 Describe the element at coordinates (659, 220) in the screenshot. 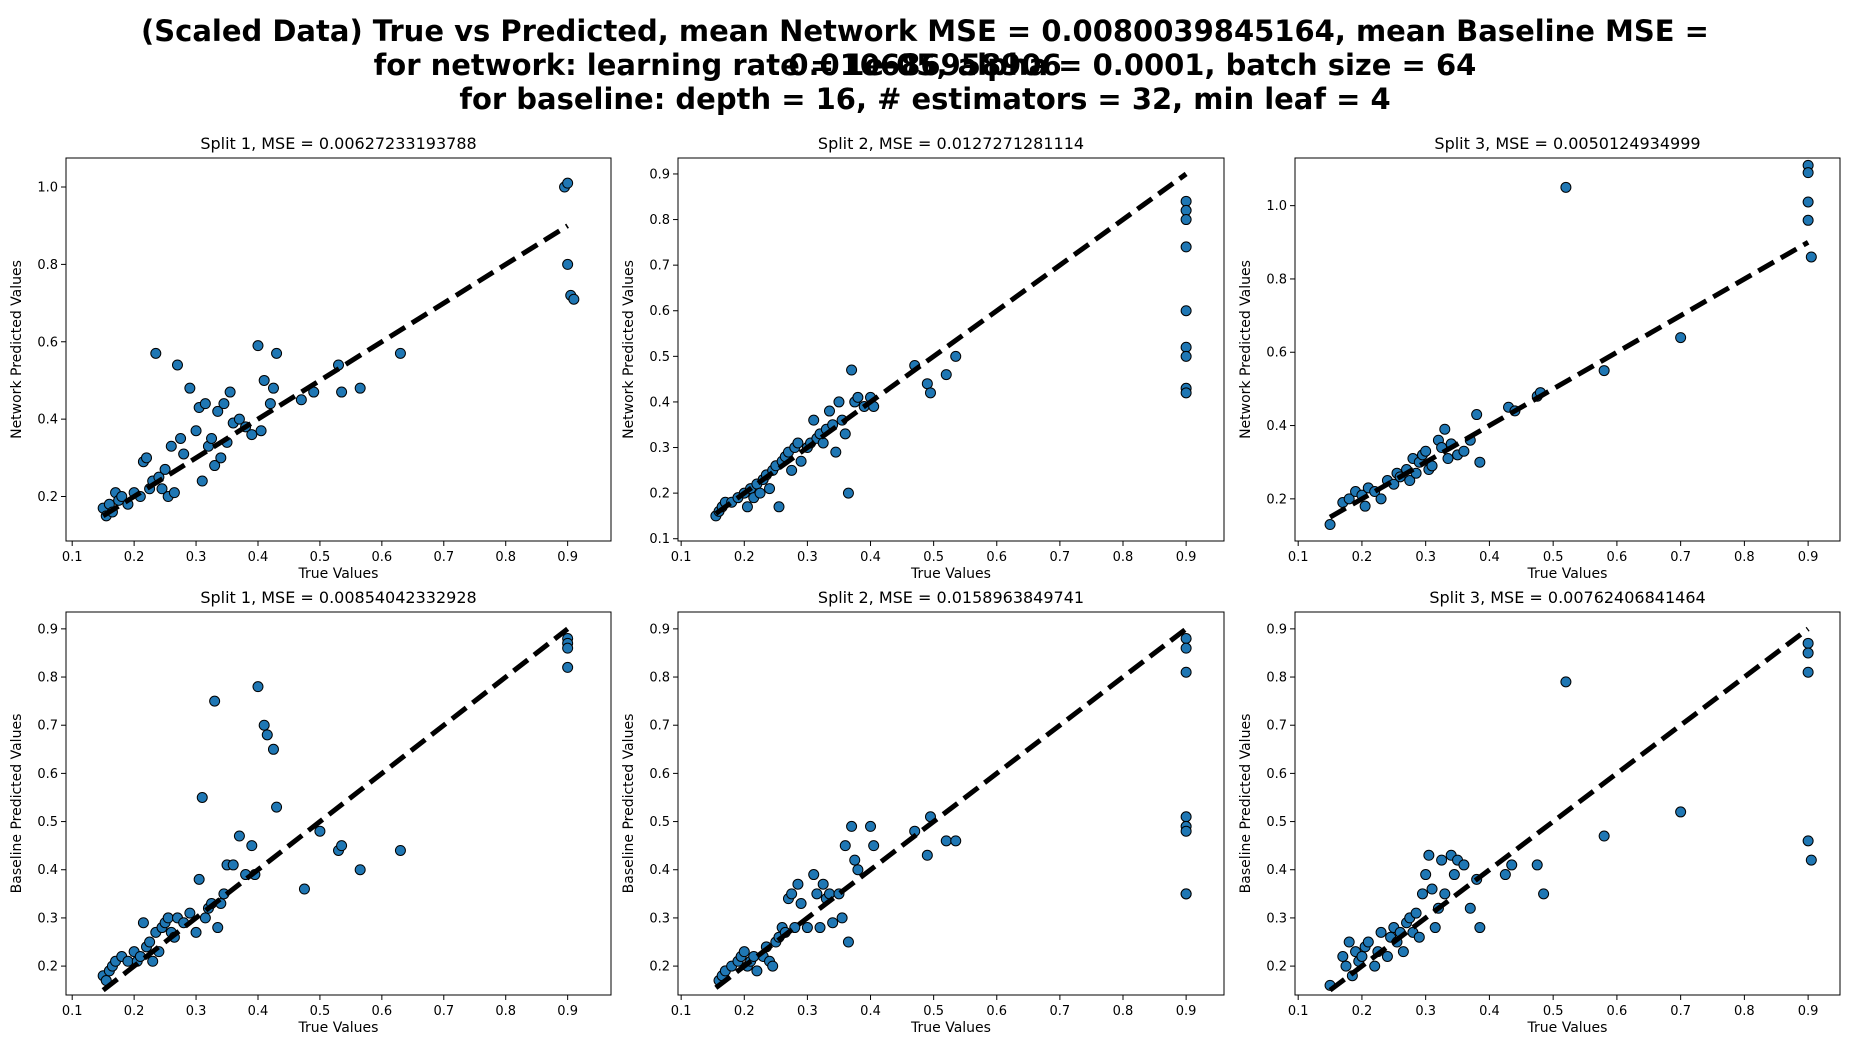

I see `y-tick-label: 0.8` at that location.